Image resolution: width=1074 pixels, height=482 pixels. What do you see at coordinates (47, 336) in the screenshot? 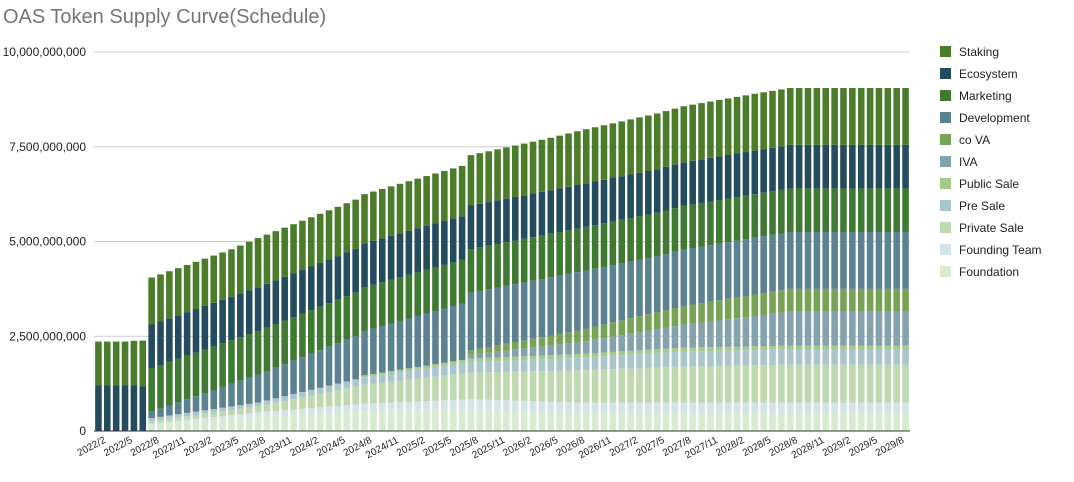
I see `y-tick-label: 2,500,000,000` at bounding box center [47, 336].